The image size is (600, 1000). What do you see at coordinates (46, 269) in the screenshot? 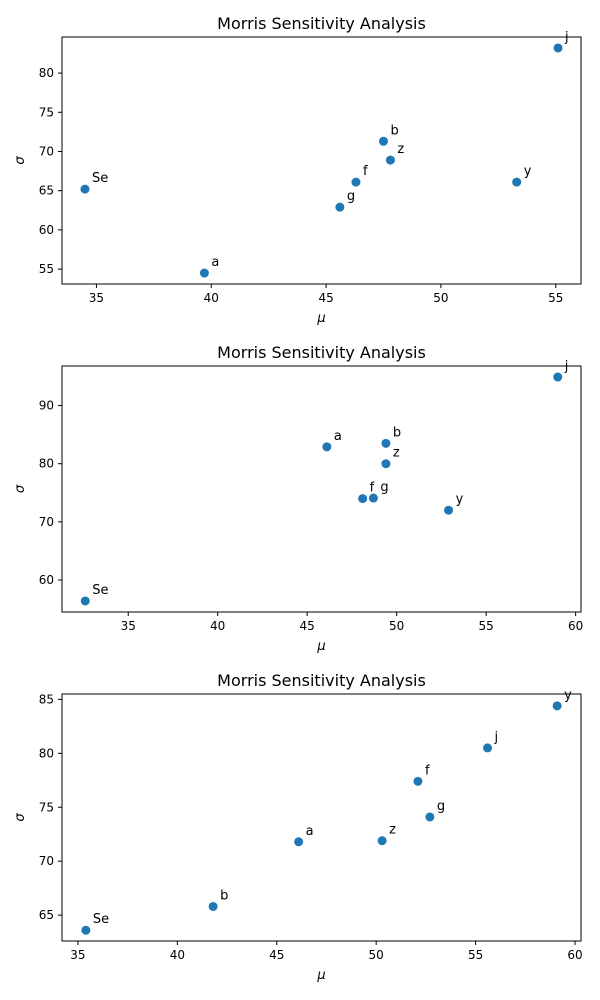
I see `y-tick-label: 55` at bounding box center [46, 269].